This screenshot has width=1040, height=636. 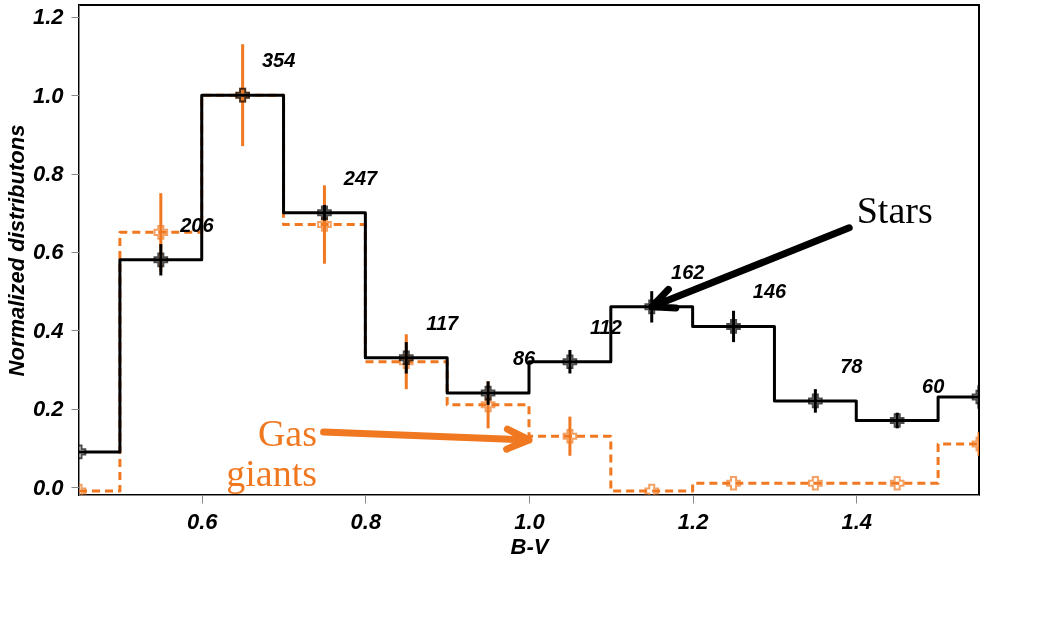 What do you see at coordinates (688, 271) in the screenshot?
I see `annotation: 162` at bounding box center [688, 271].